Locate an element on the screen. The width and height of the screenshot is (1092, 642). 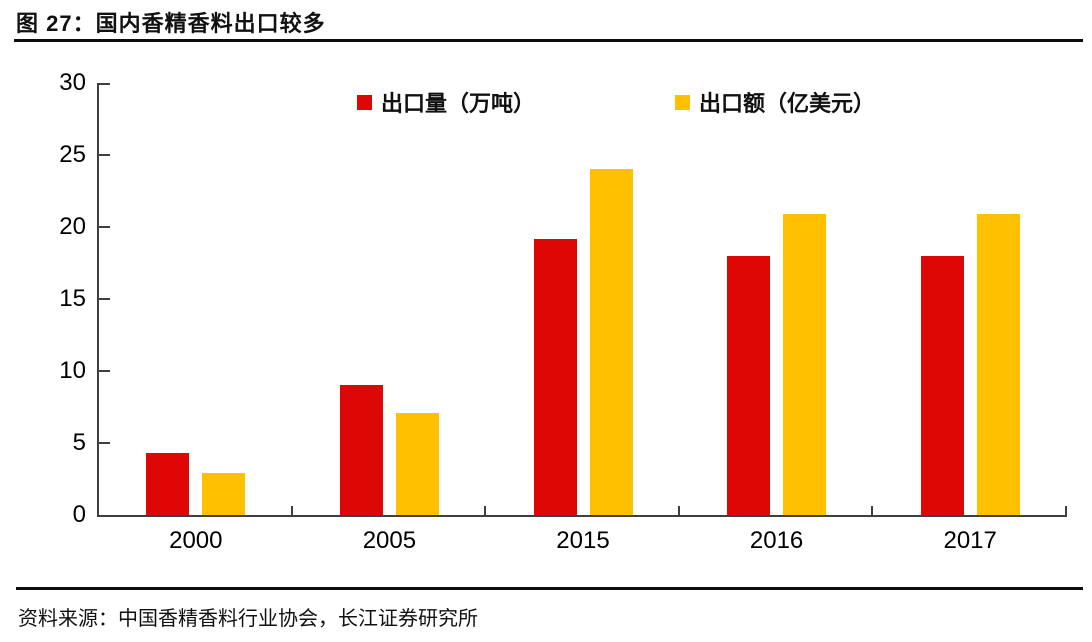
legend-item-export-value: 出口额（亿美元） is located at coordinates (775, 102).